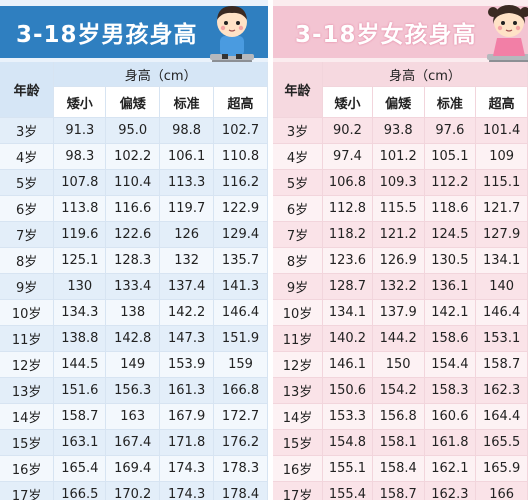 The height and width of the screenshot is (500, 528). What do you see at coordinates (134, 490) in the screenshot?
I see `table-row: 17岁 166.5 170.2 174.3 178.4` at bounding box center [134, 490].